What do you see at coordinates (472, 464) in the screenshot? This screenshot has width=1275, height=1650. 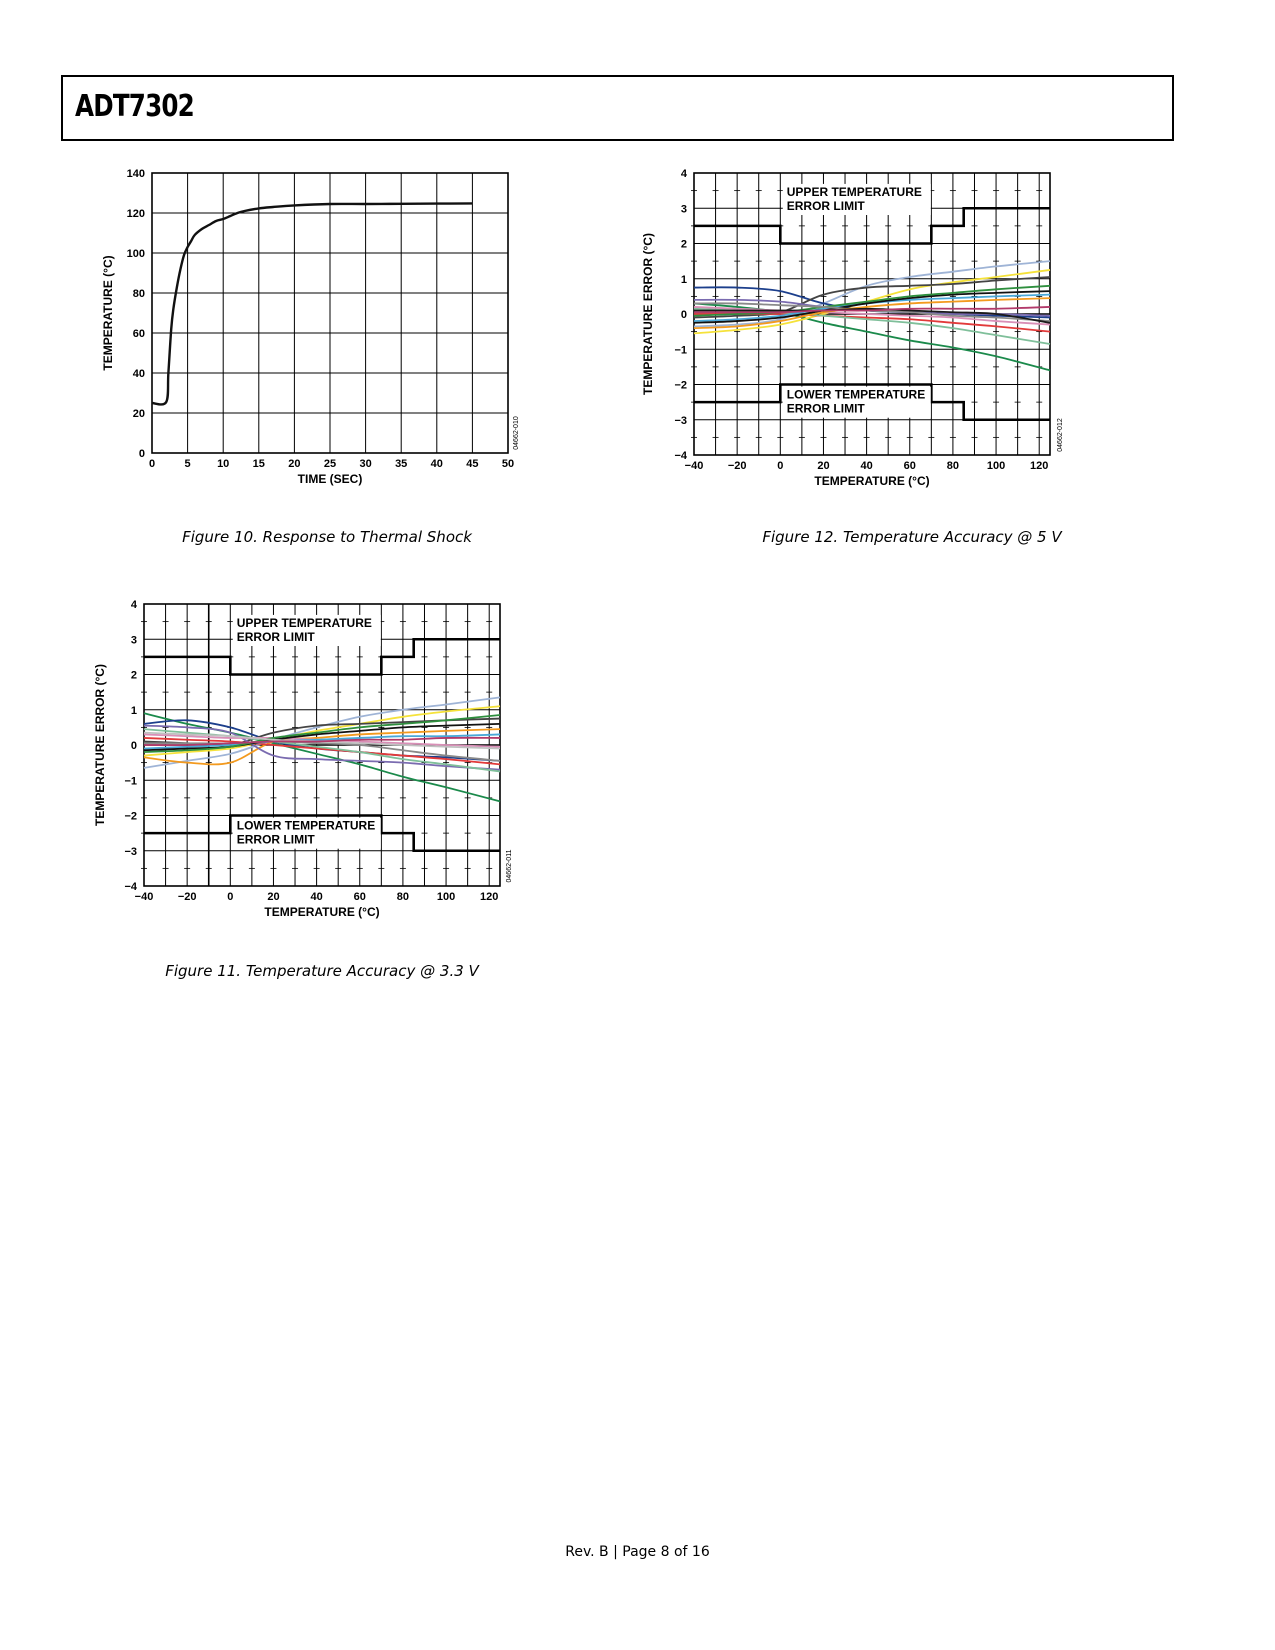 I see `x-tick-label: 45` at bounding box center [472, 464].